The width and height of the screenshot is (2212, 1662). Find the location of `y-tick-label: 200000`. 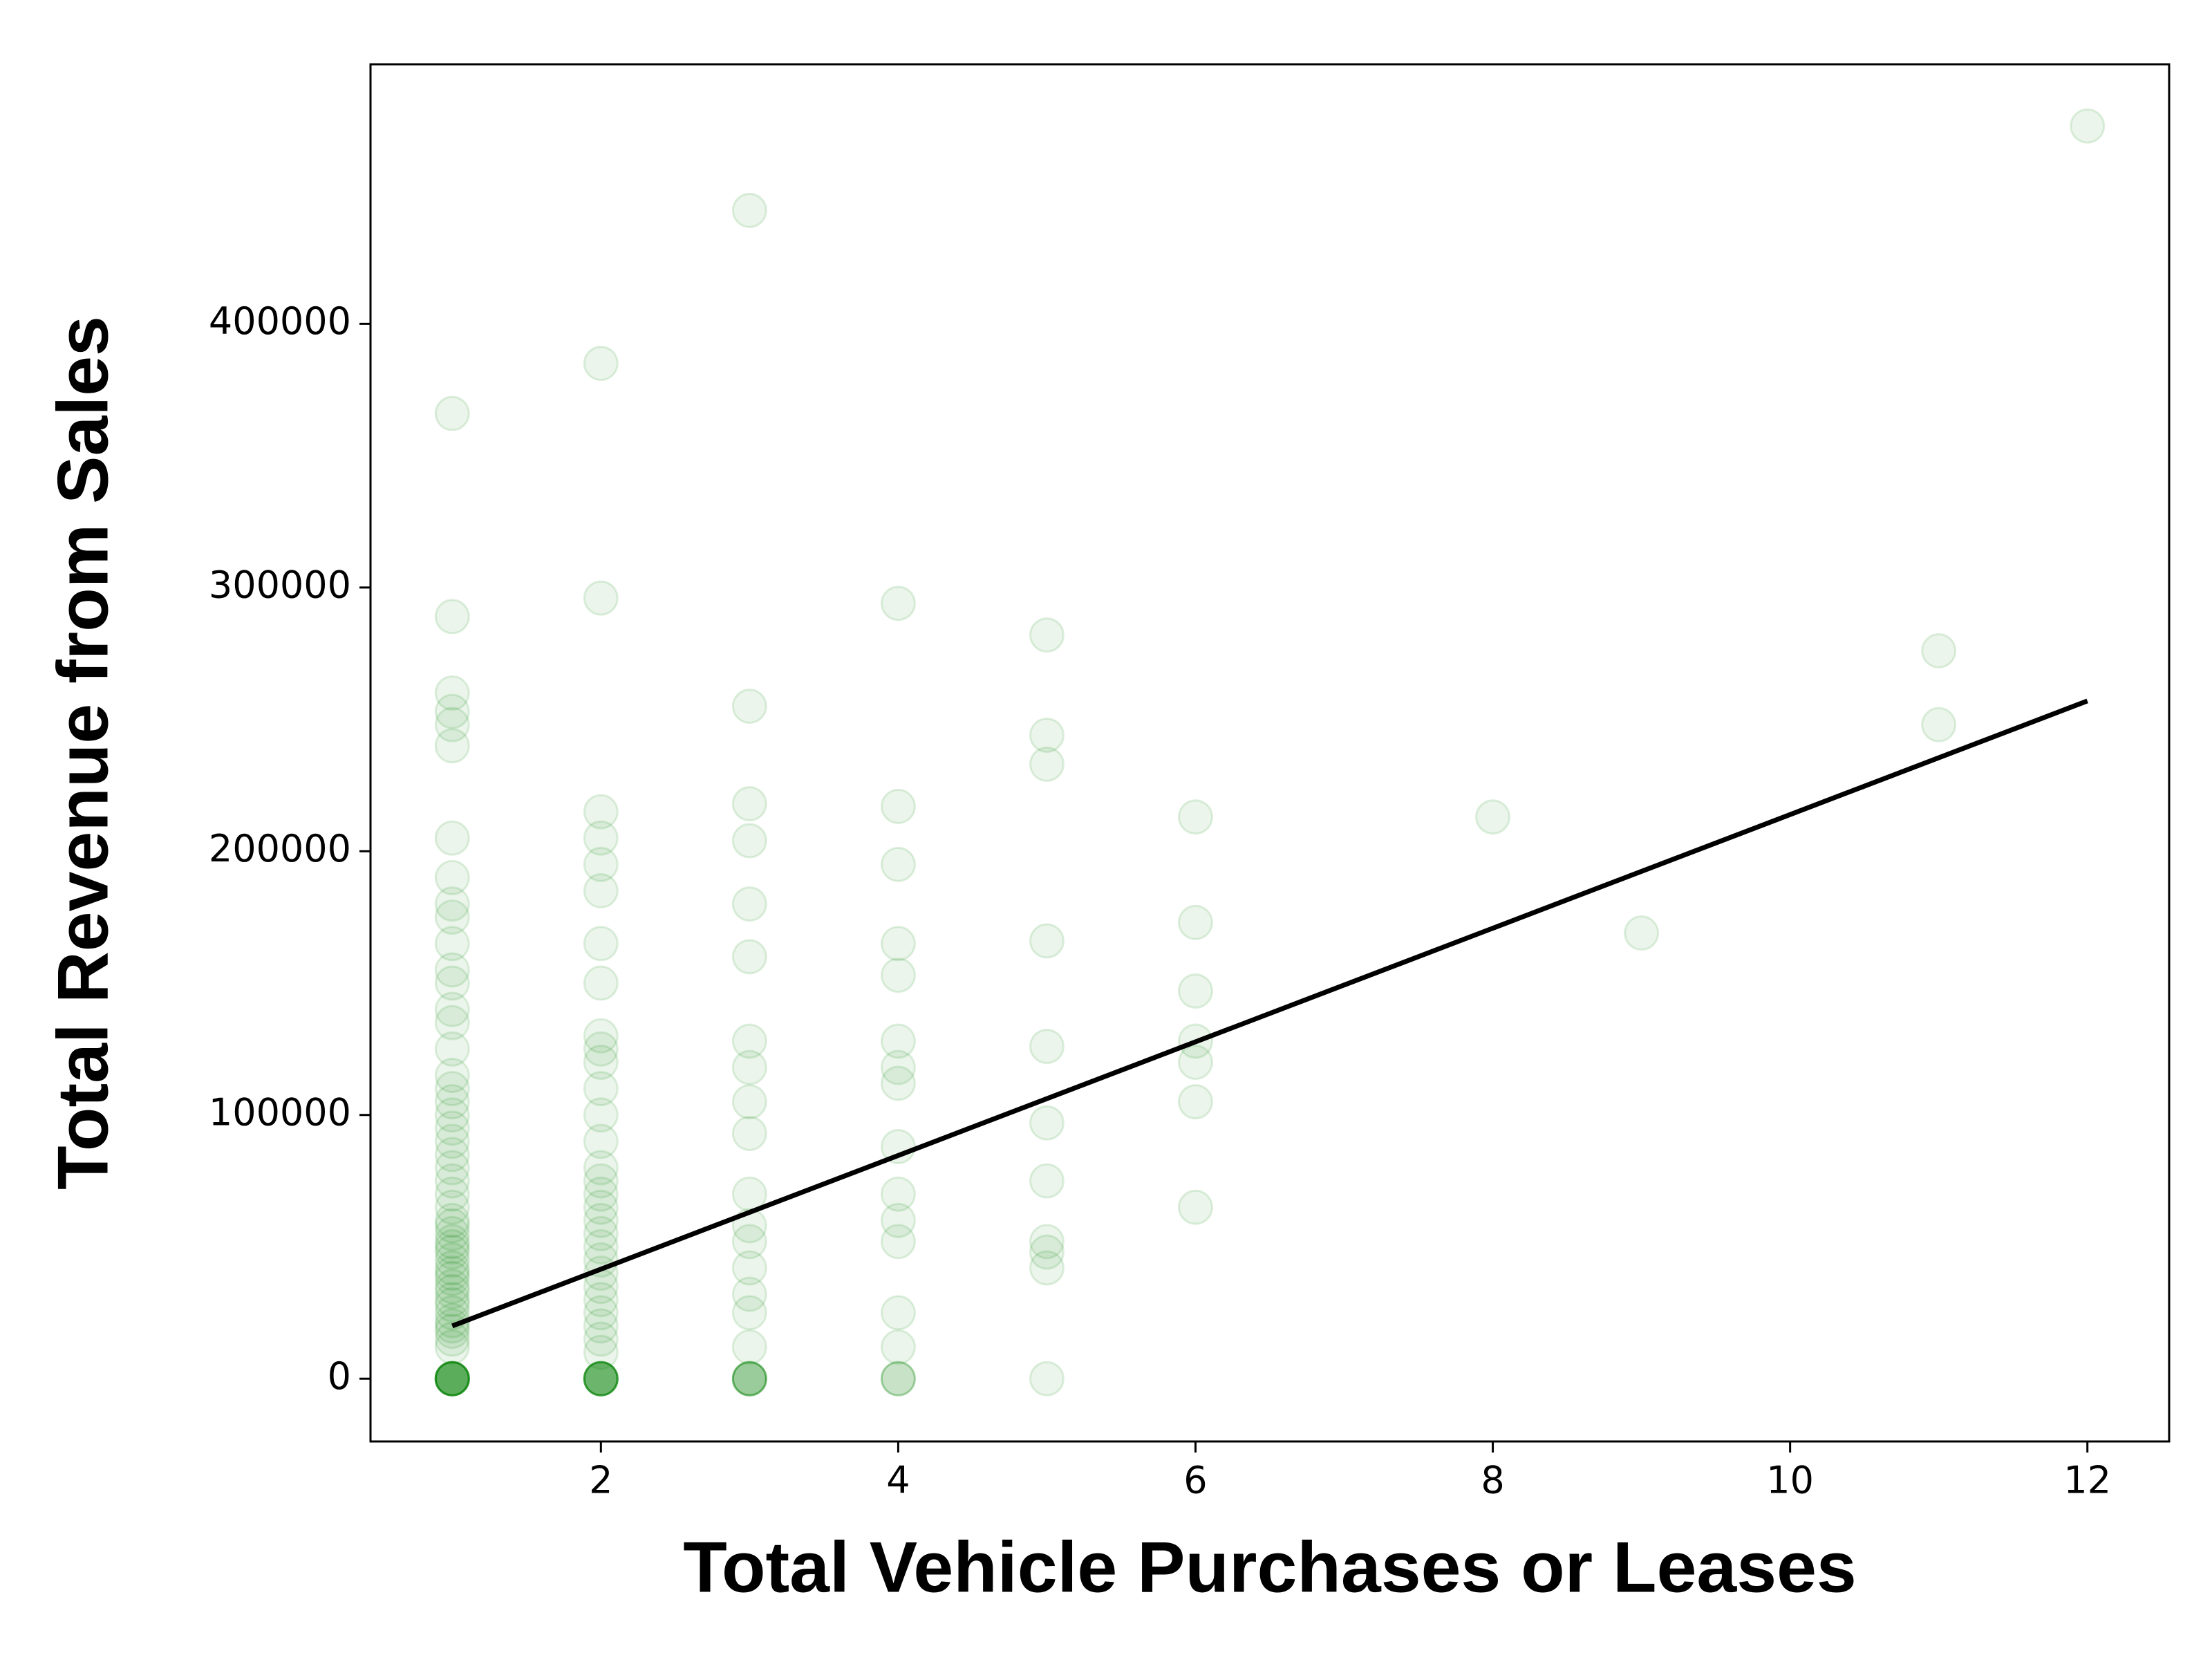

y-tick-label: 200000 is located at coordinates (280, 848).